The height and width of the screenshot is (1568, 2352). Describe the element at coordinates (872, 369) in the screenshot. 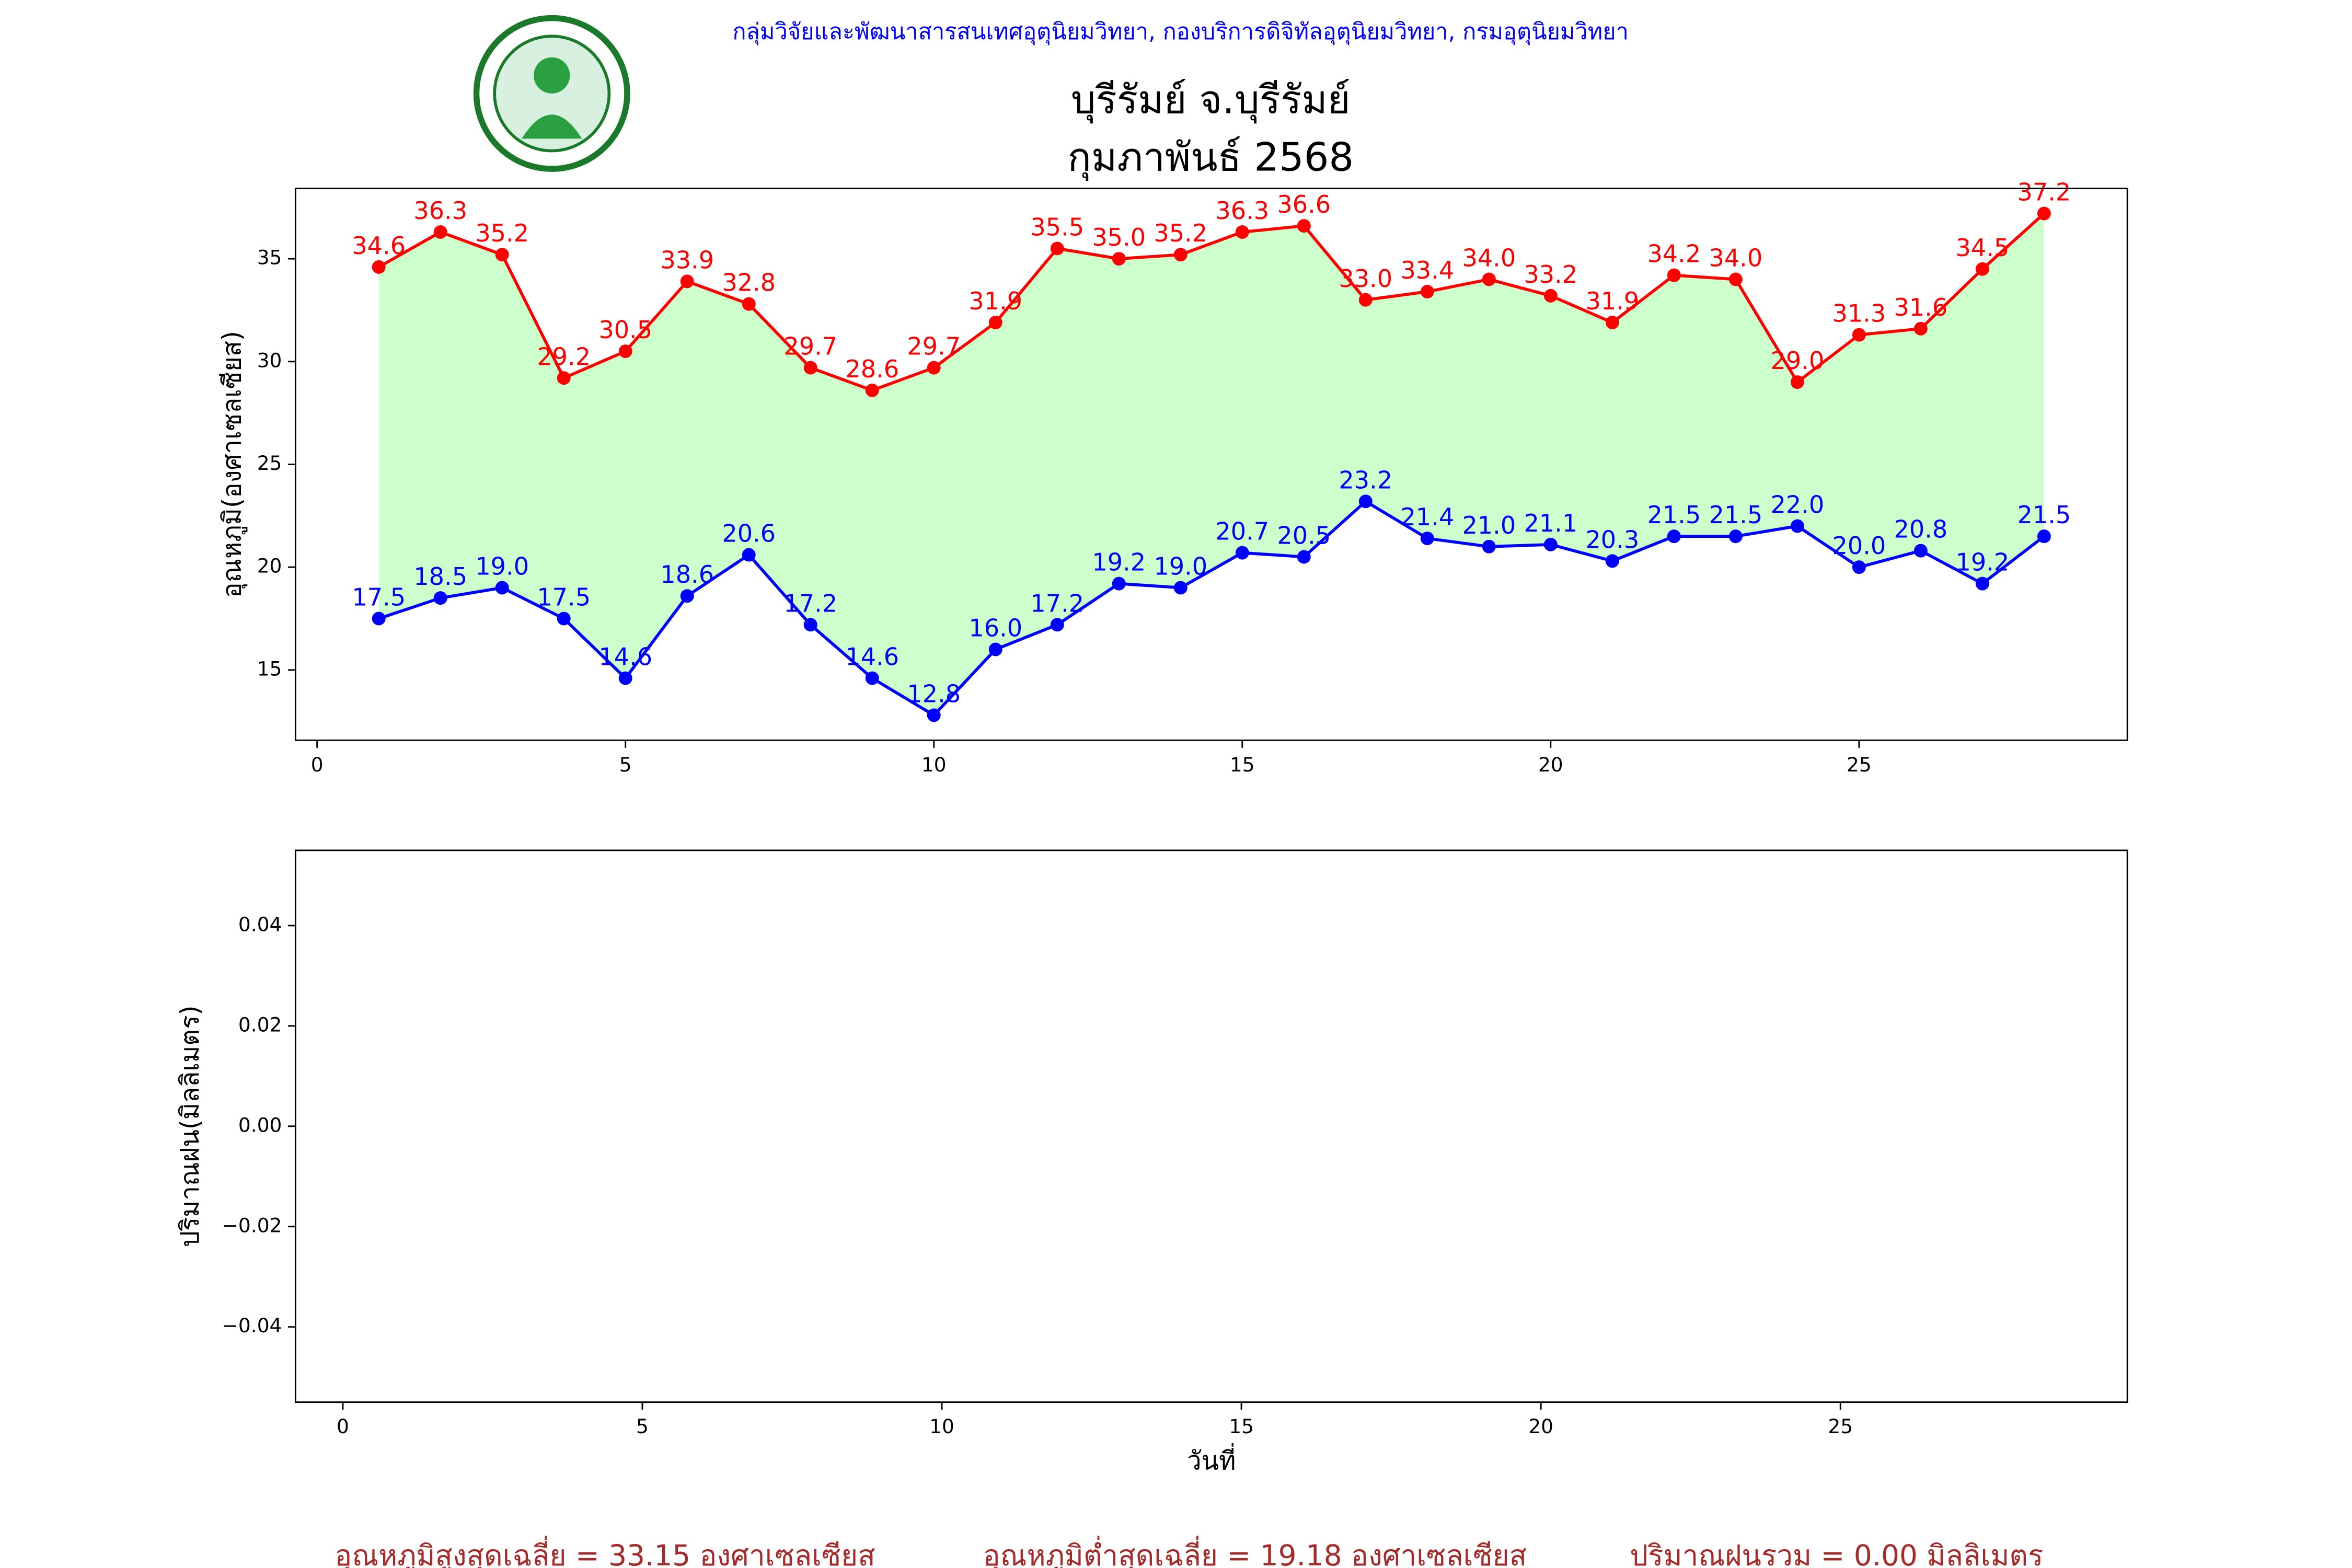

I see `data-label: 28.6` at that location.